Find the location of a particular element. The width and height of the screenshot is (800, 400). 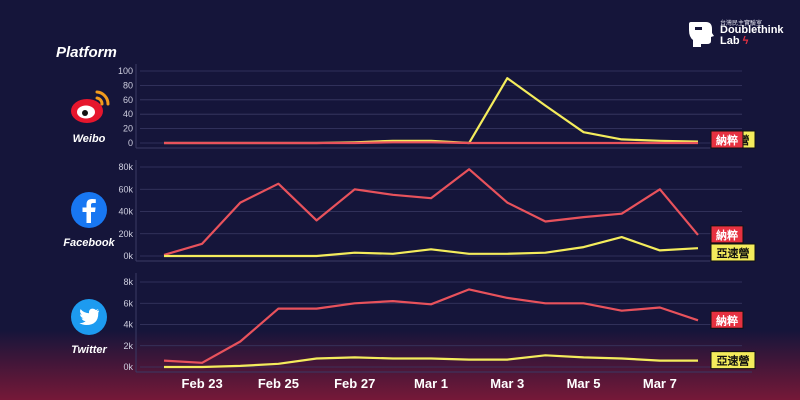

y-tick-label: 20k is located at coordinates (125, 234).